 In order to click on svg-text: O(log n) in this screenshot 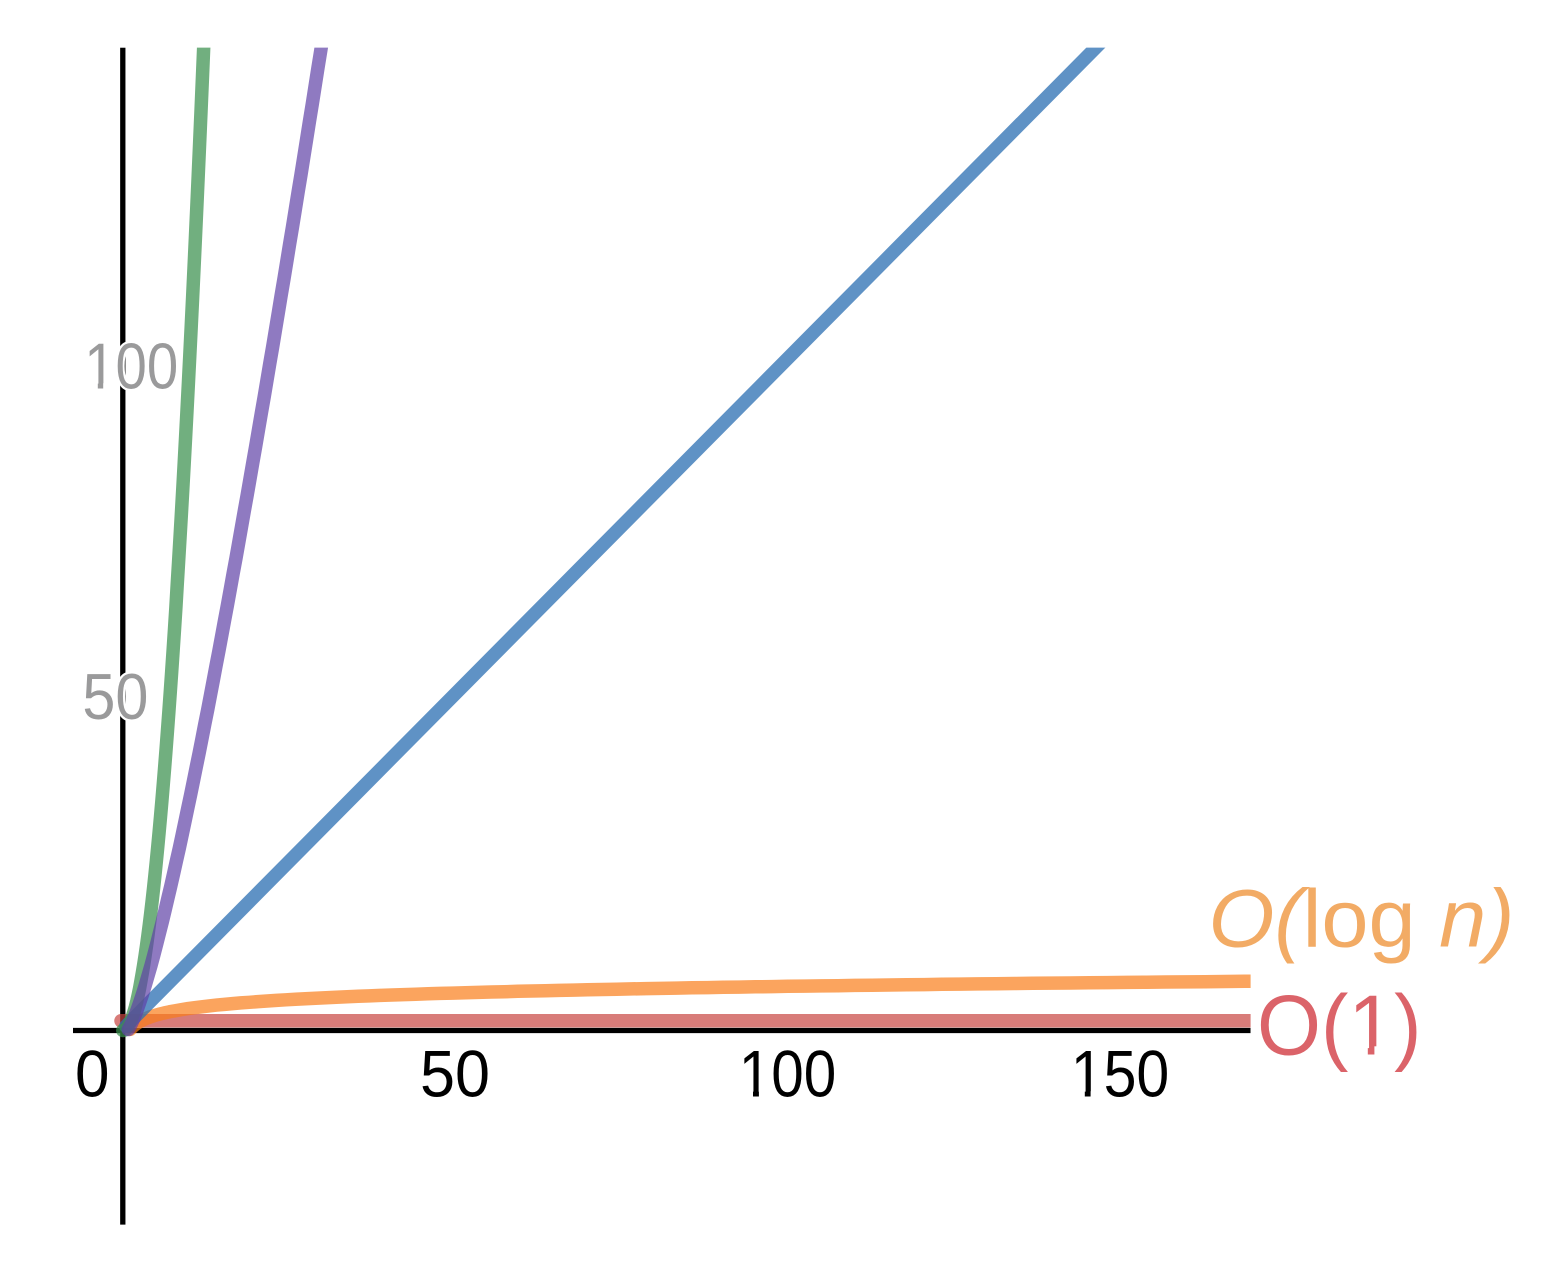, I will do `click(1362, 918)`.